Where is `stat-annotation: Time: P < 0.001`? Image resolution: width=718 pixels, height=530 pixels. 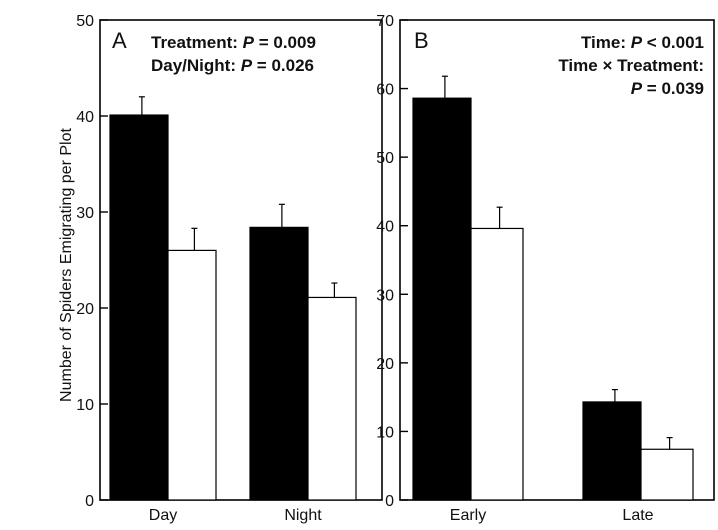
stat-annotation: Time: P < 0.001 is located at coordinates (642, 42).